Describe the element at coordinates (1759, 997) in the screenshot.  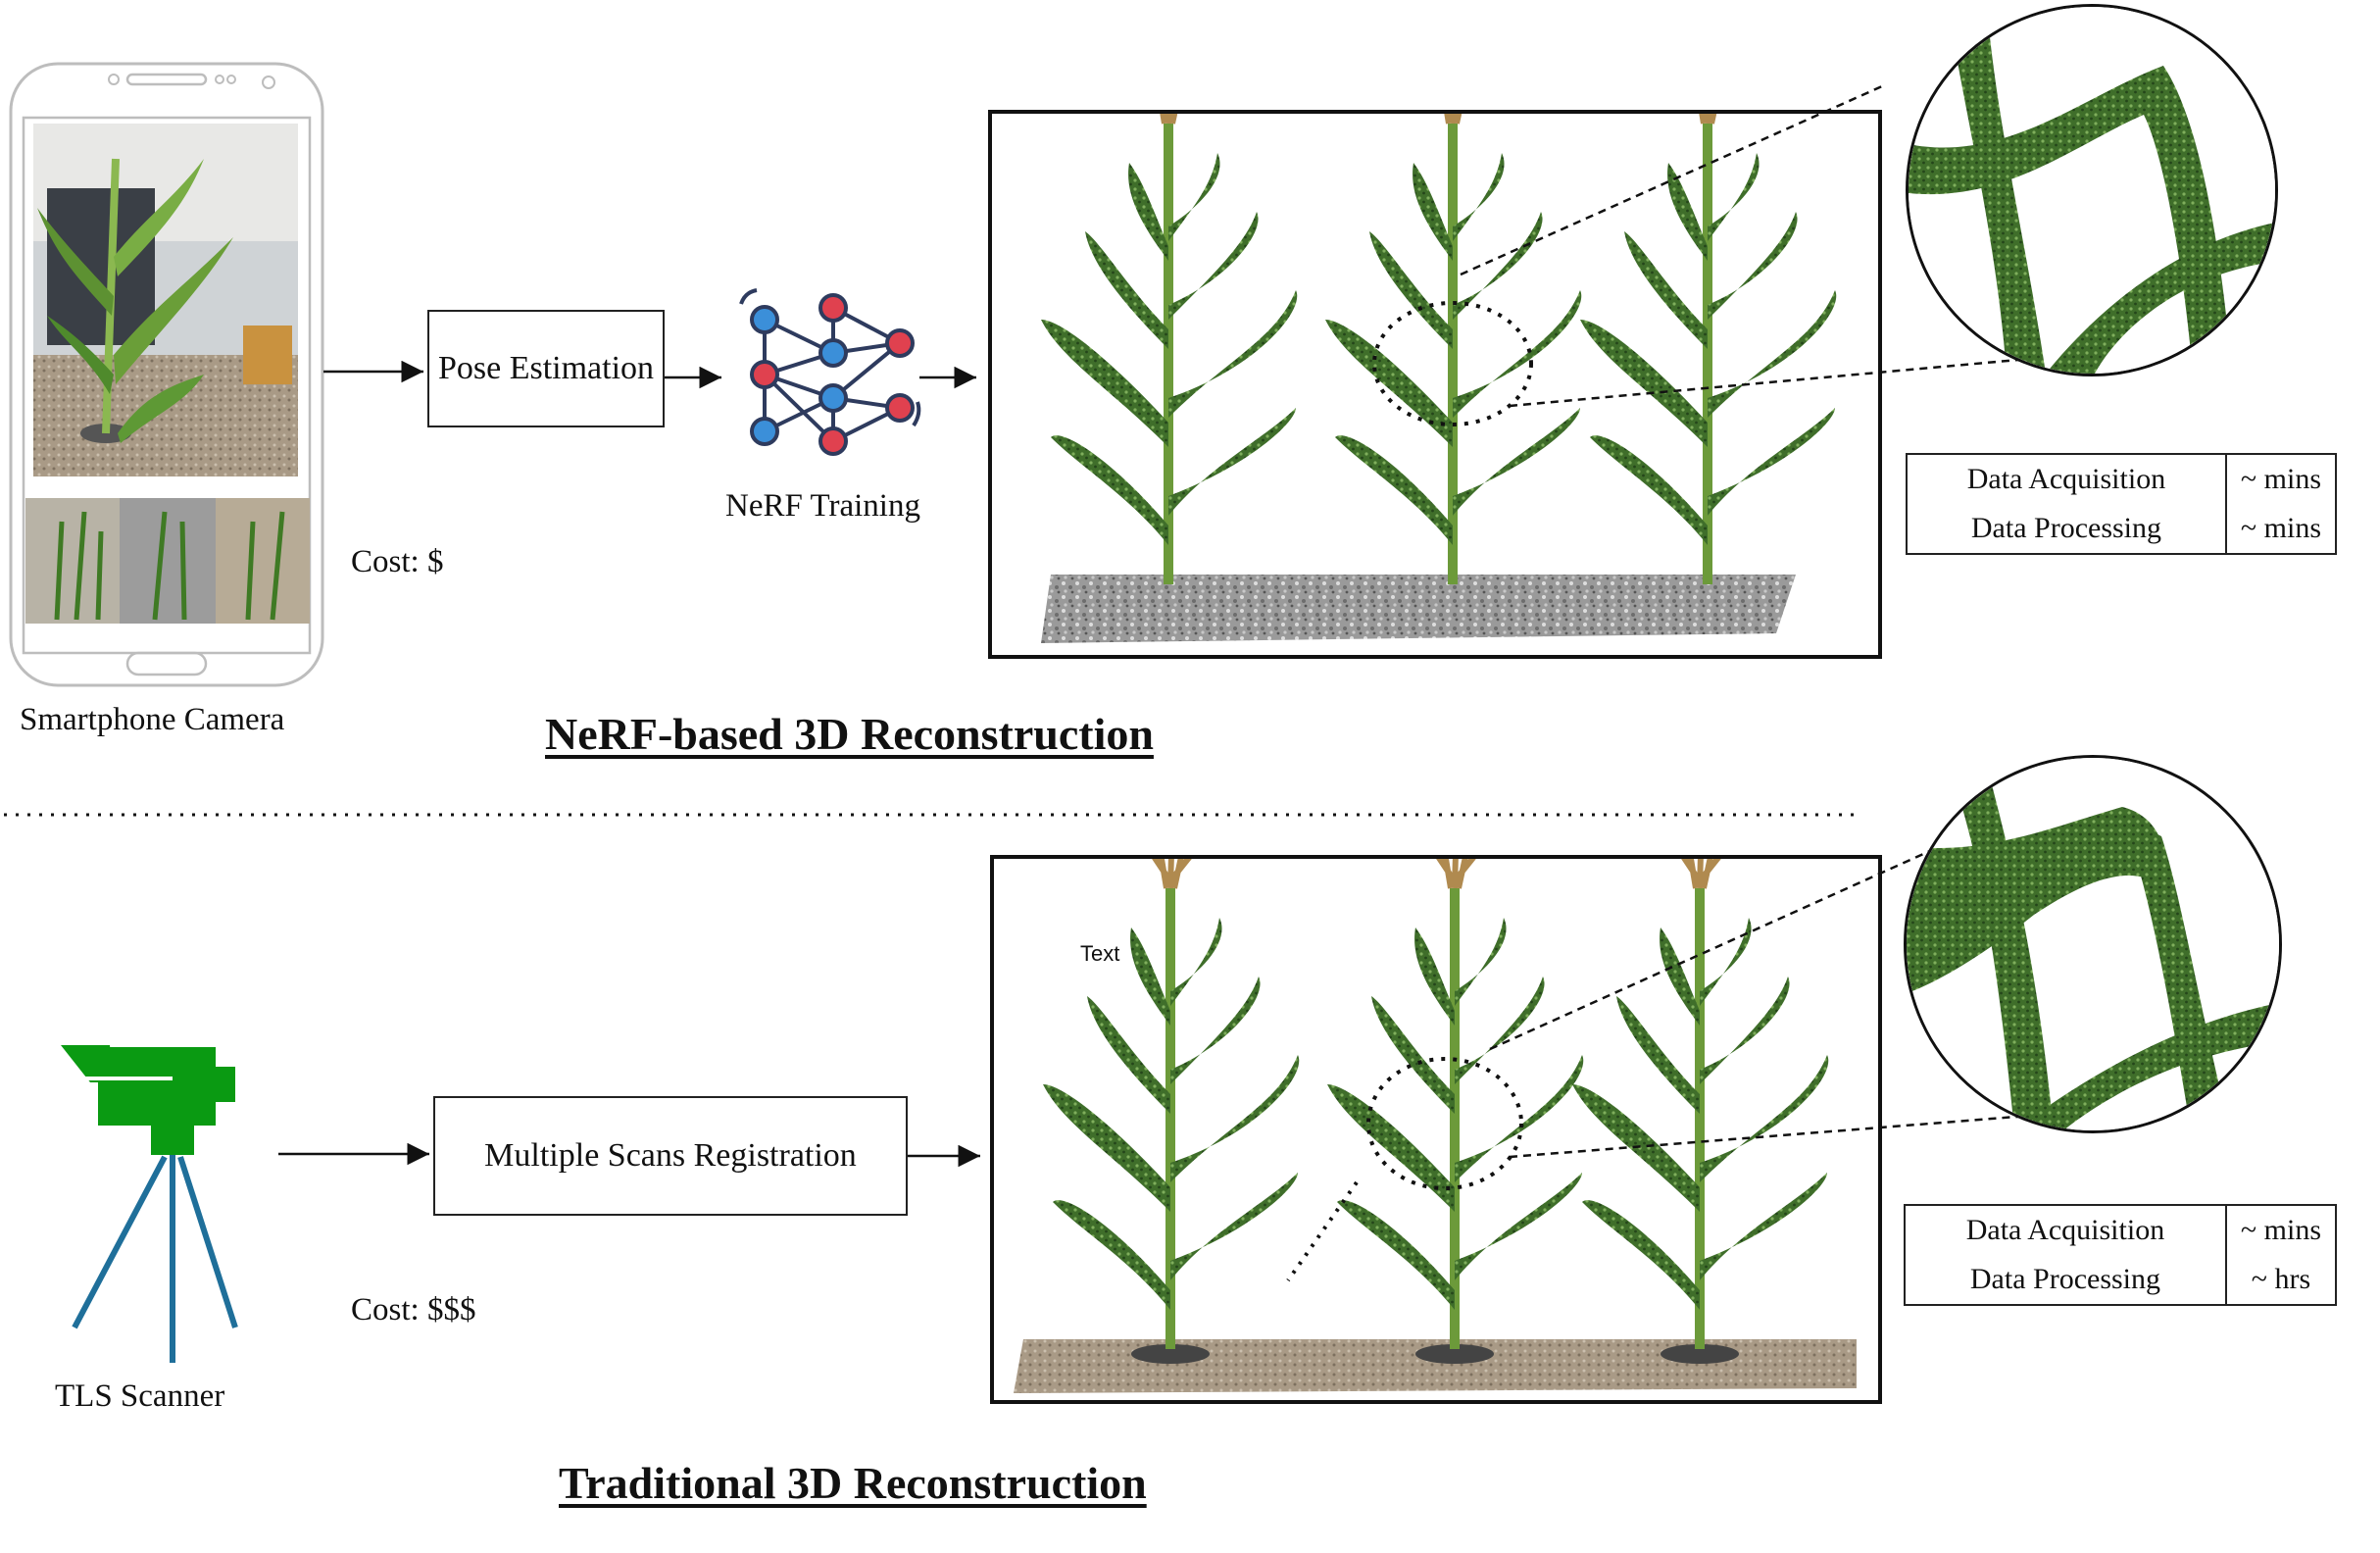
I see `bottom-zoom-connector` at that location.